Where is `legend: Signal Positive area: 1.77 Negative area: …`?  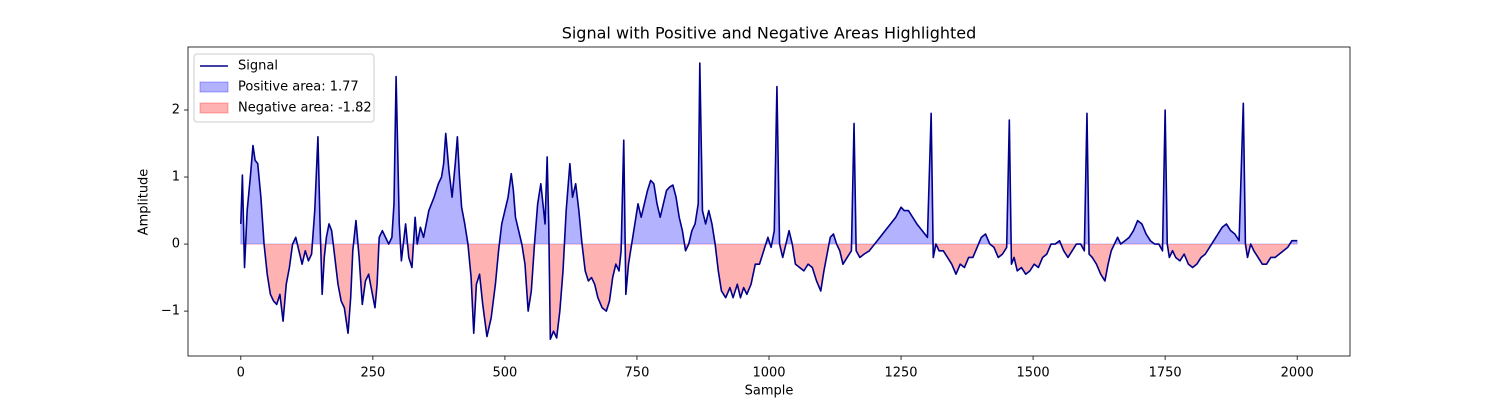
legend: Signal Positive area: 1.77 Negative area: … is located at coordinates (284, 88).